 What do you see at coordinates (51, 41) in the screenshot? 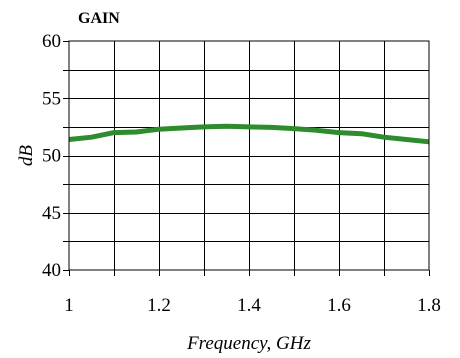
I see `y-tick-label: 60` at bounding box center [51, 41].